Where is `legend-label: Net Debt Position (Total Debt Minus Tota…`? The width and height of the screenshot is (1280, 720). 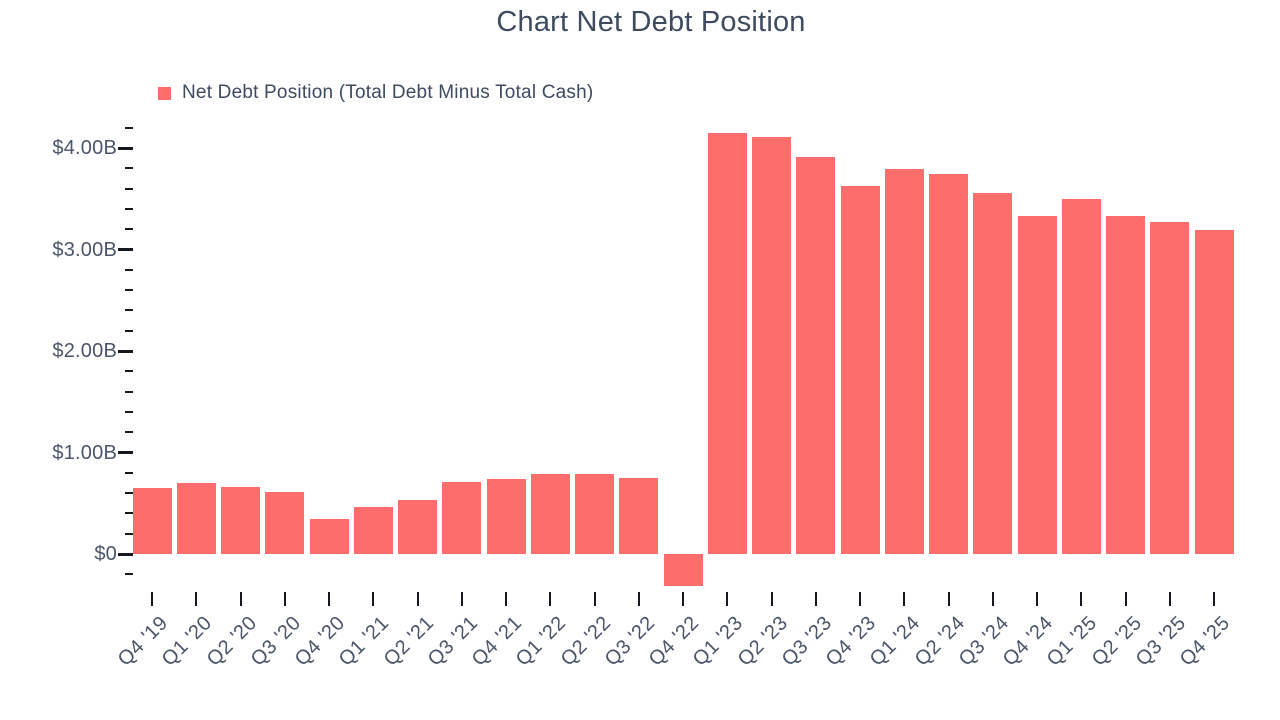
legend-label: Net Debt Position (Total Debt Minus Tota… is located at coordinates (388, 92).